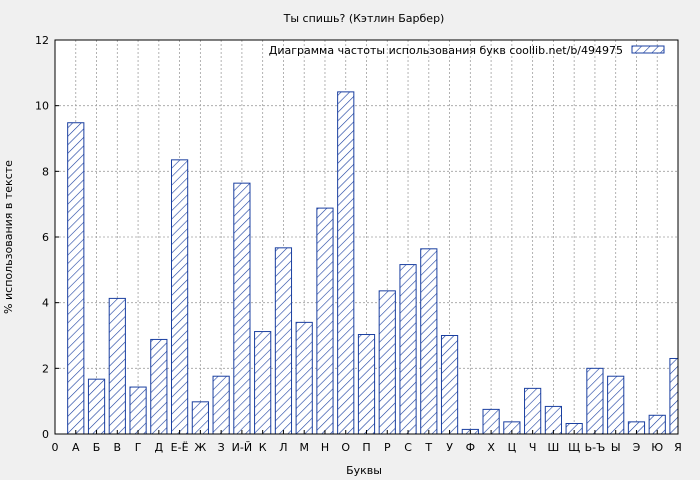  I want to click on x-tick-label: Г, so click(138, 447).